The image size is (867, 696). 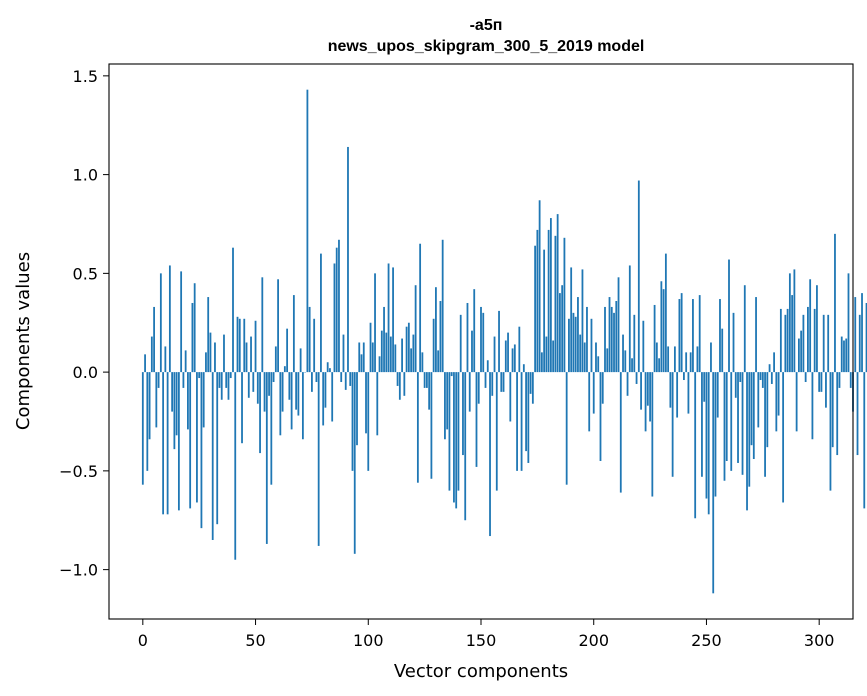 I want to click on y-tick-label: −1.0, so click(x=78, y=570).